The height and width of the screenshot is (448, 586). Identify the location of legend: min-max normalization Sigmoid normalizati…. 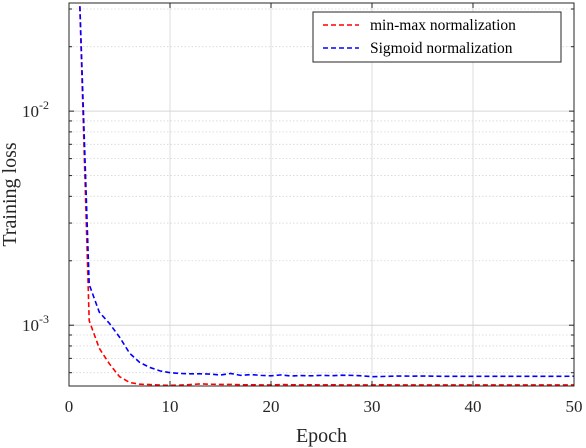
(437, 37).